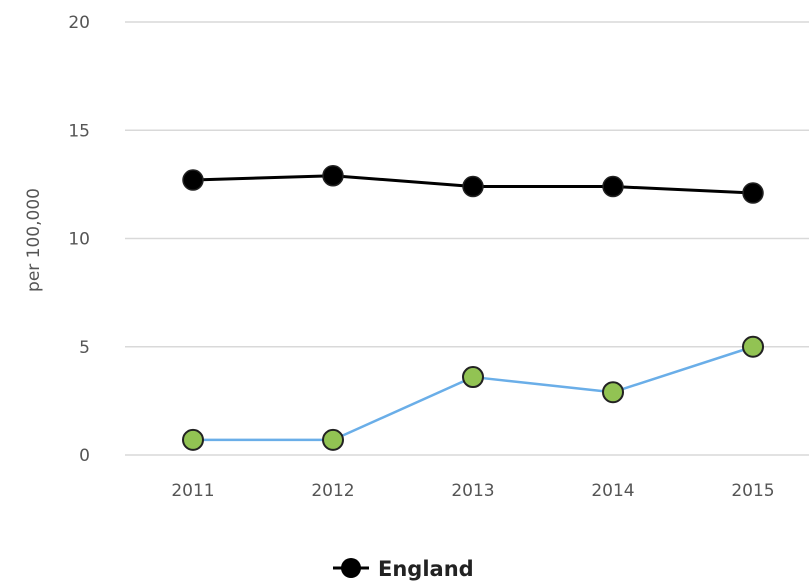  Describe the element at coordinates (426, 569) in the screenshot. I see `legend-label: England` at that location.